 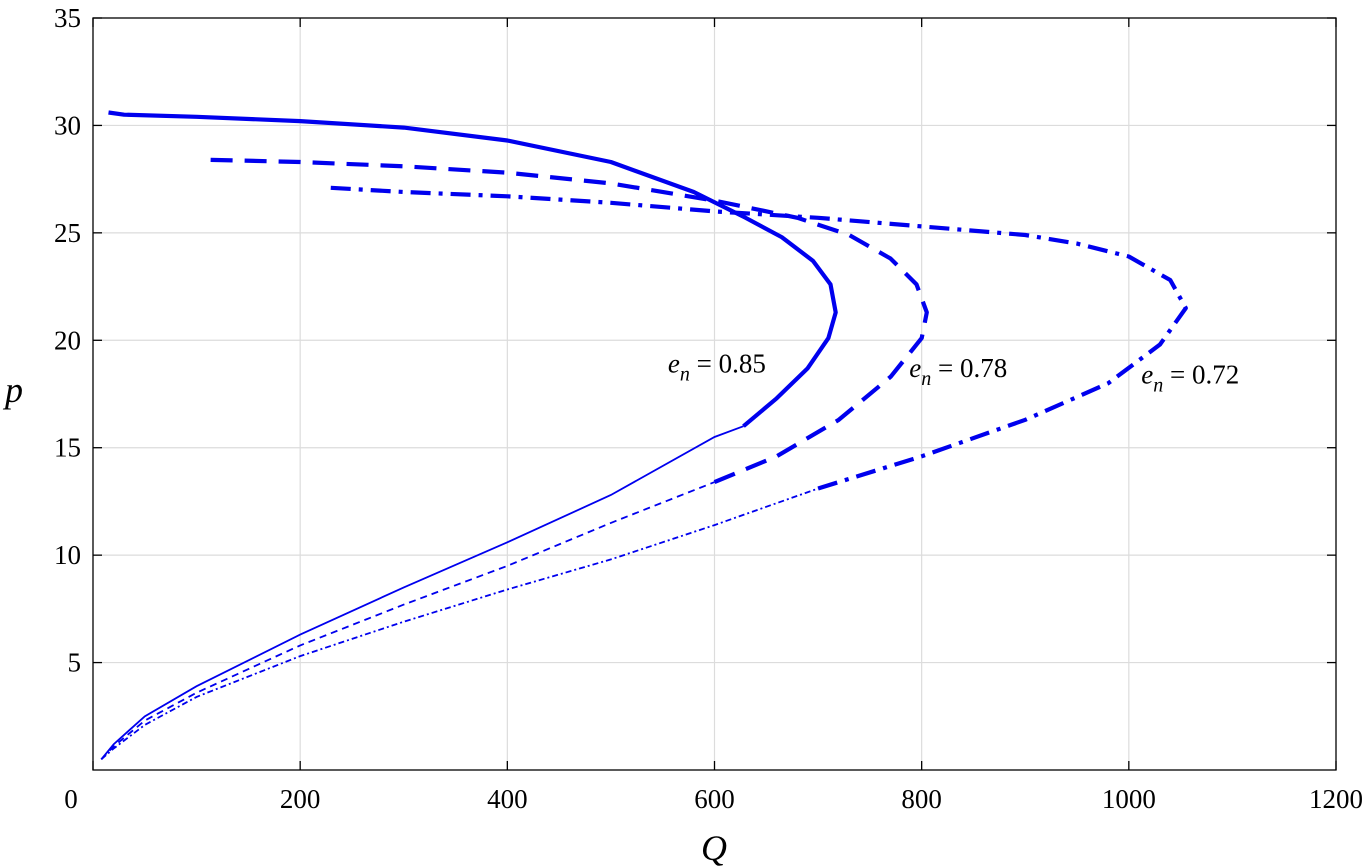 I want to click on y-tick-label: 5, so click(x=75, y=663).